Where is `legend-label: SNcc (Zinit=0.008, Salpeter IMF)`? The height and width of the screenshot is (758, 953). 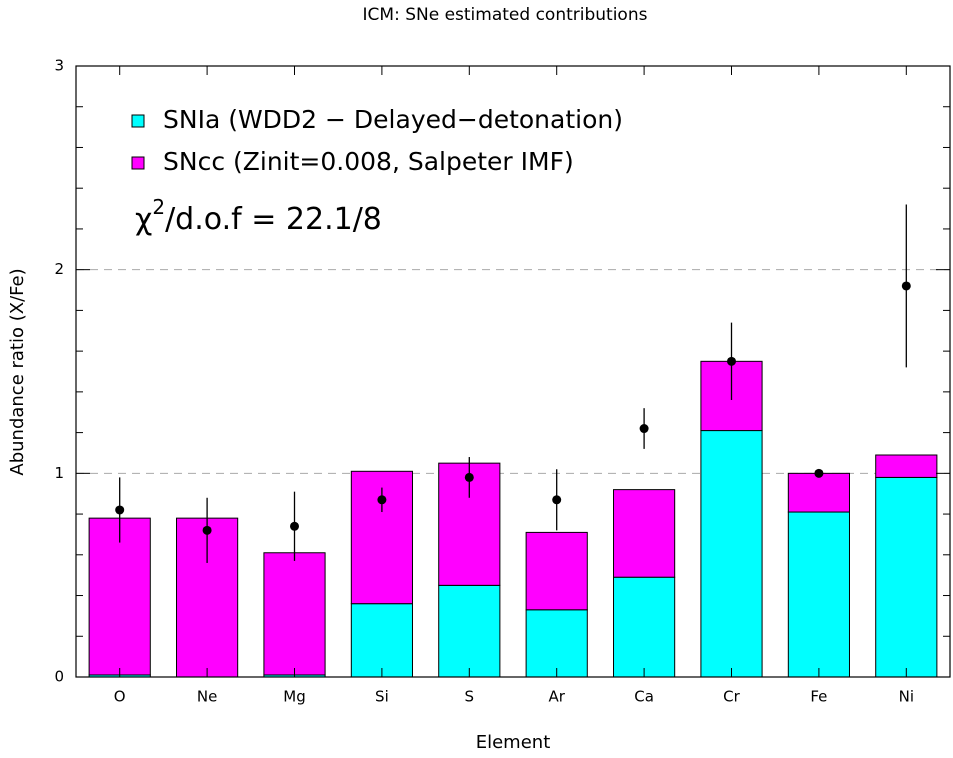
legend-label: SNcc (Zinit=0.008, Salpeter IMF) is located at coordinates (368, 161).